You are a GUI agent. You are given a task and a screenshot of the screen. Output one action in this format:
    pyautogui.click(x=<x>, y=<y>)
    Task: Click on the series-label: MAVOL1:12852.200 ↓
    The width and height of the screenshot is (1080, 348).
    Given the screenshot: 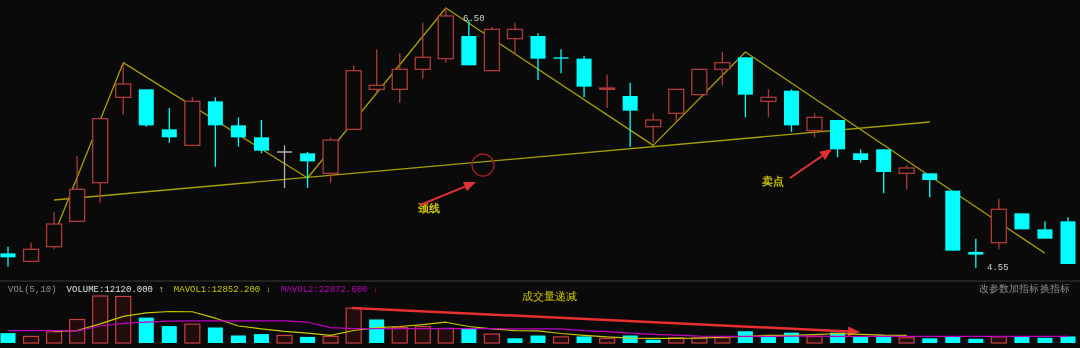 What is the action you would take?
    pyautogui.click(x=222, y=290)
    